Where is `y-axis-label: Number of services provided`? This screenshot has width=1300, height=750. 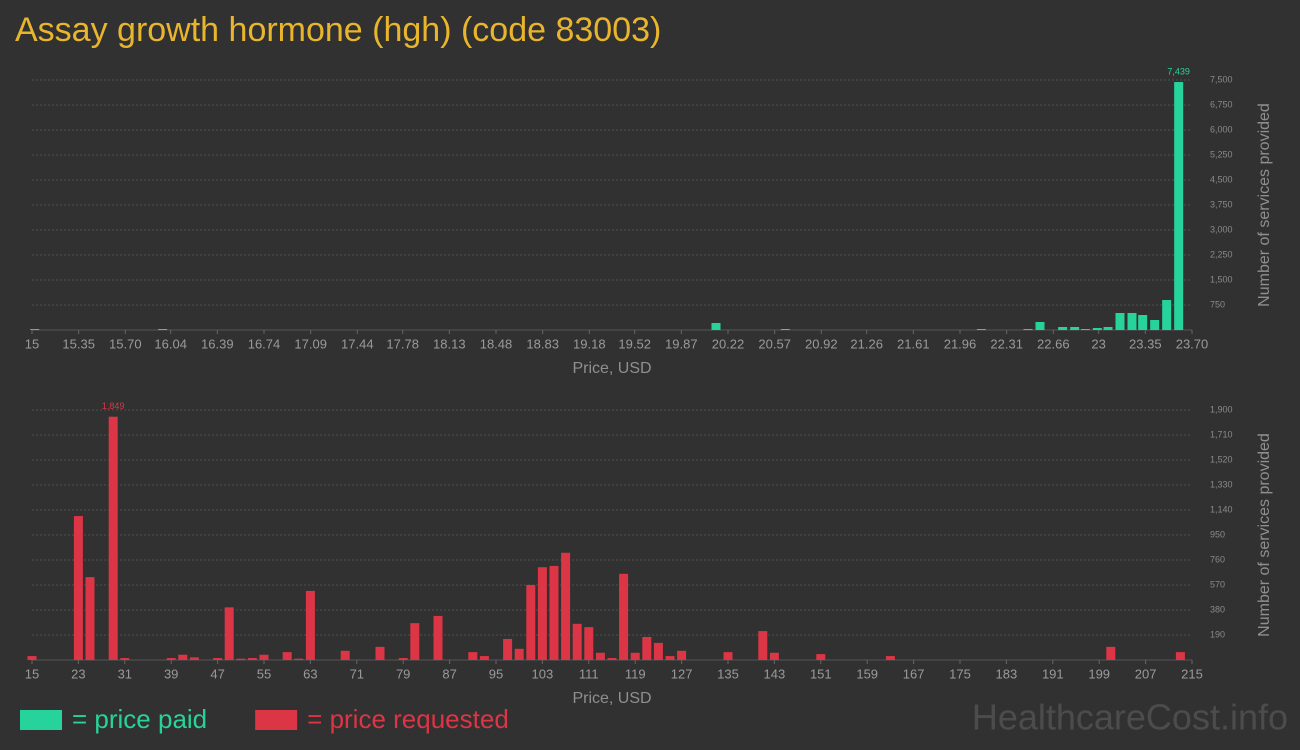
y-axis-label: Number of services provided is located at coordinates (1264, 205).